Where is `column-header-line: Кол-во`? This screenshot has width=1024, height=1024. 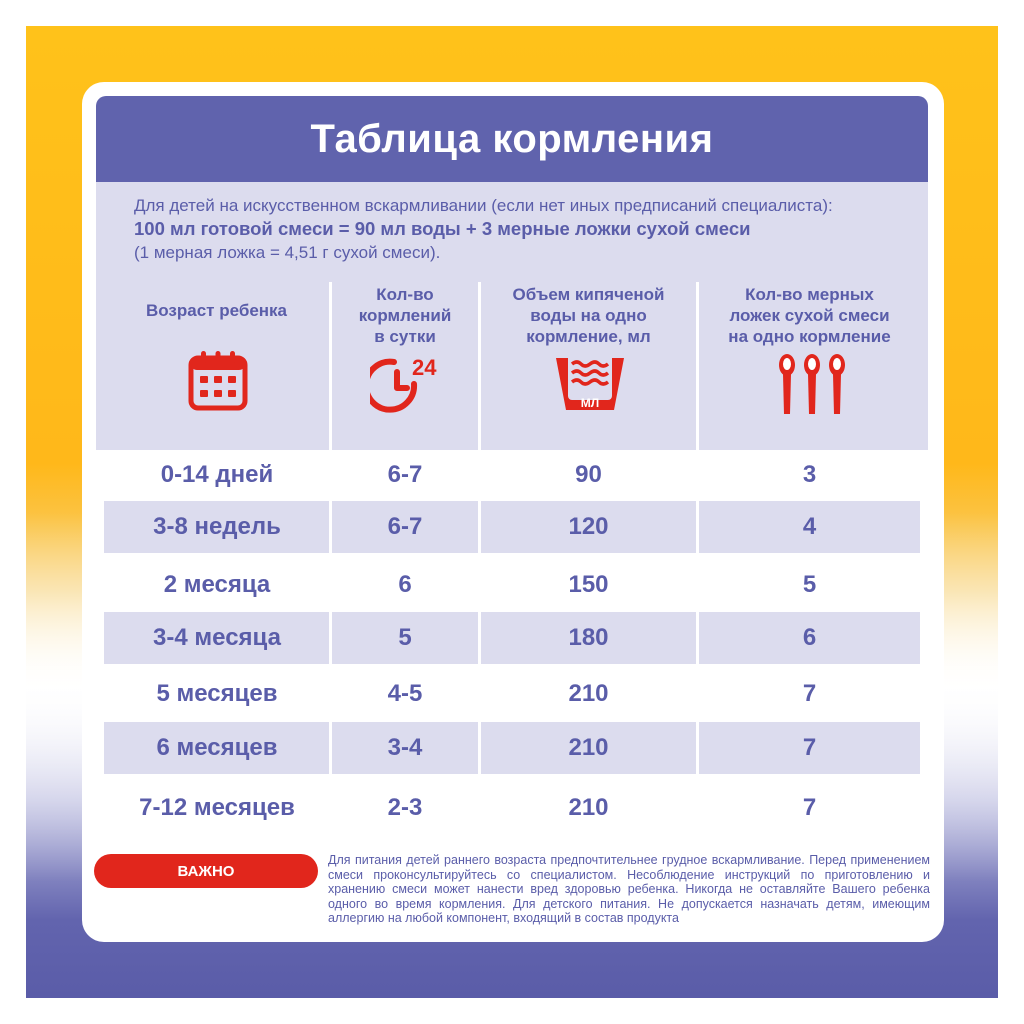
column-header-line: Кол-во is located at coordinates (405, 294).